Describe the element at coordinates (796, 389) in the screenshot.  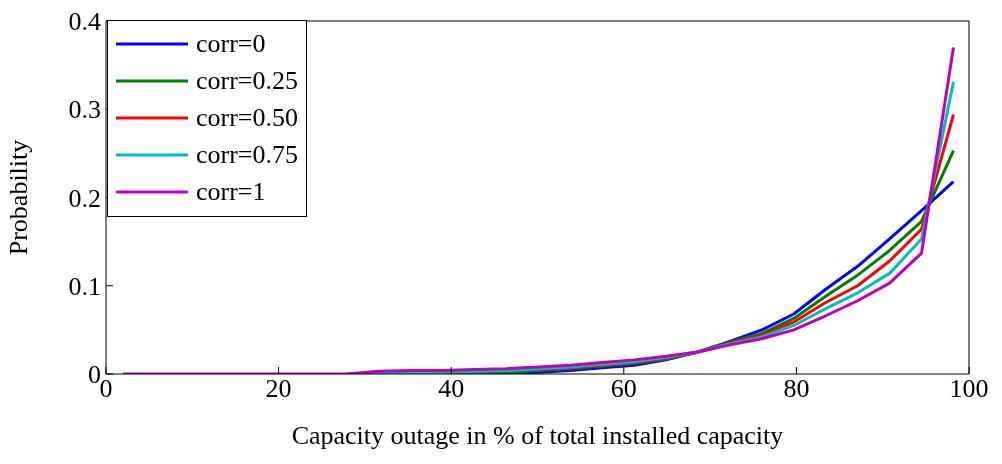
I see `x-tick-label: 80` at that location.